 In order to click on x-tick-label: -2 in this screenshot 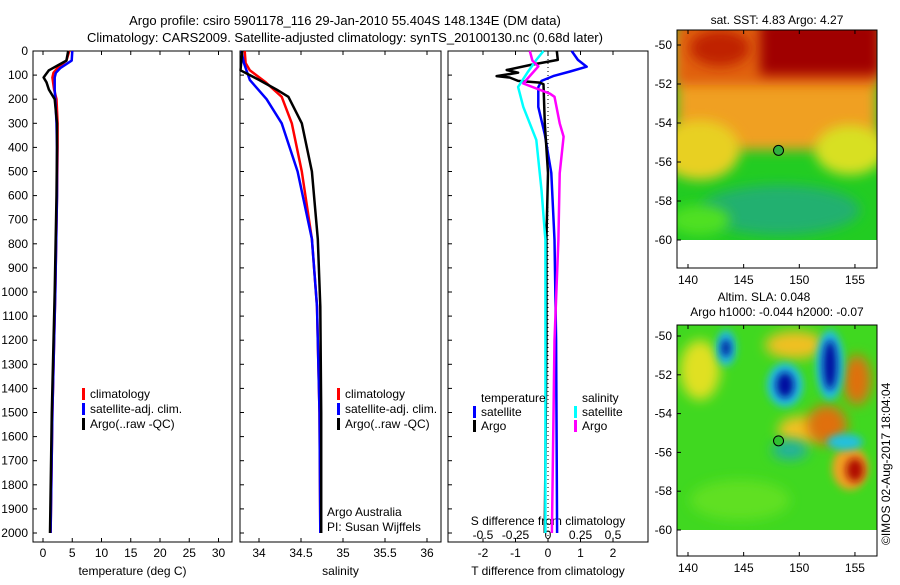, I will do `click(483, 553)`.